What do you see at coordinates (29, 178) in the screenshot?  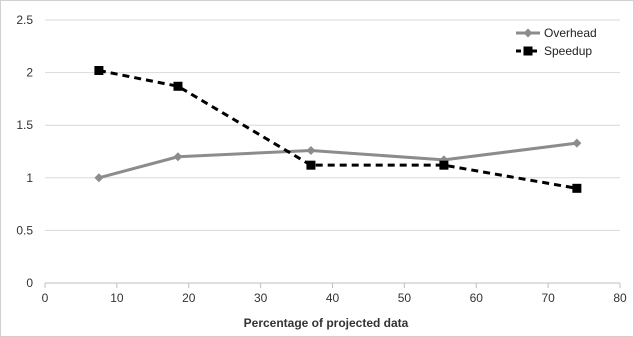 I see `y-tick-label: 1` at bounding box center [29, 178].